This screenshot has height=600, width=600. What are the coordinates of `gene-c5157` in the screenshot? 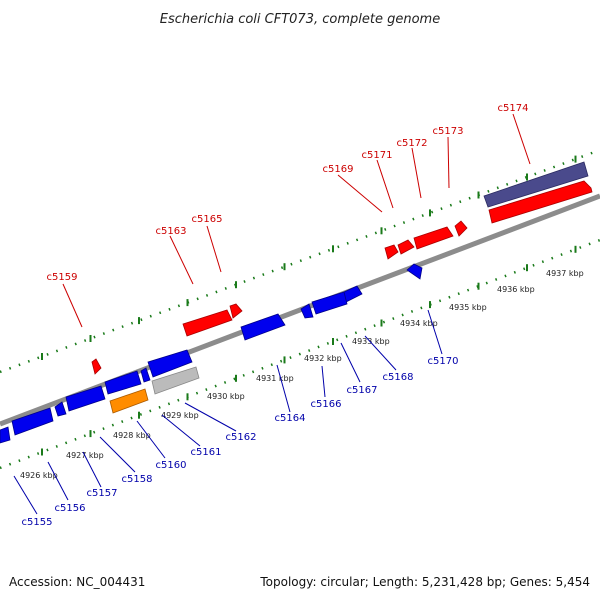 It's located at (123, 382).